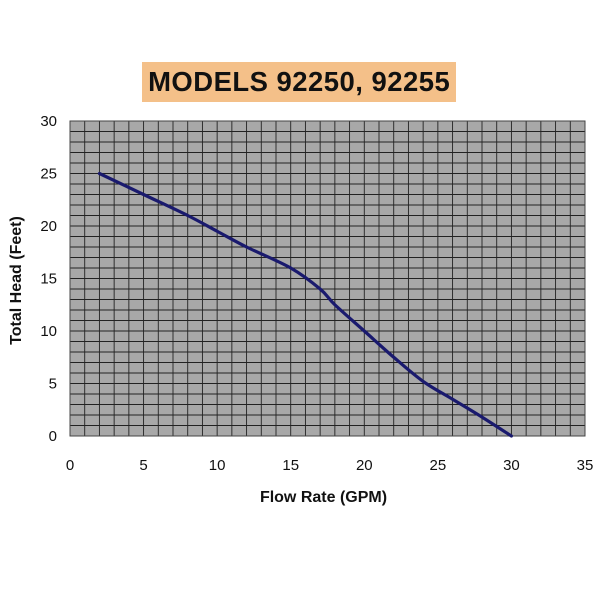 This screenshot has width=600, height=600. I want to click on x-tick-label: 5, so click(143, 465).